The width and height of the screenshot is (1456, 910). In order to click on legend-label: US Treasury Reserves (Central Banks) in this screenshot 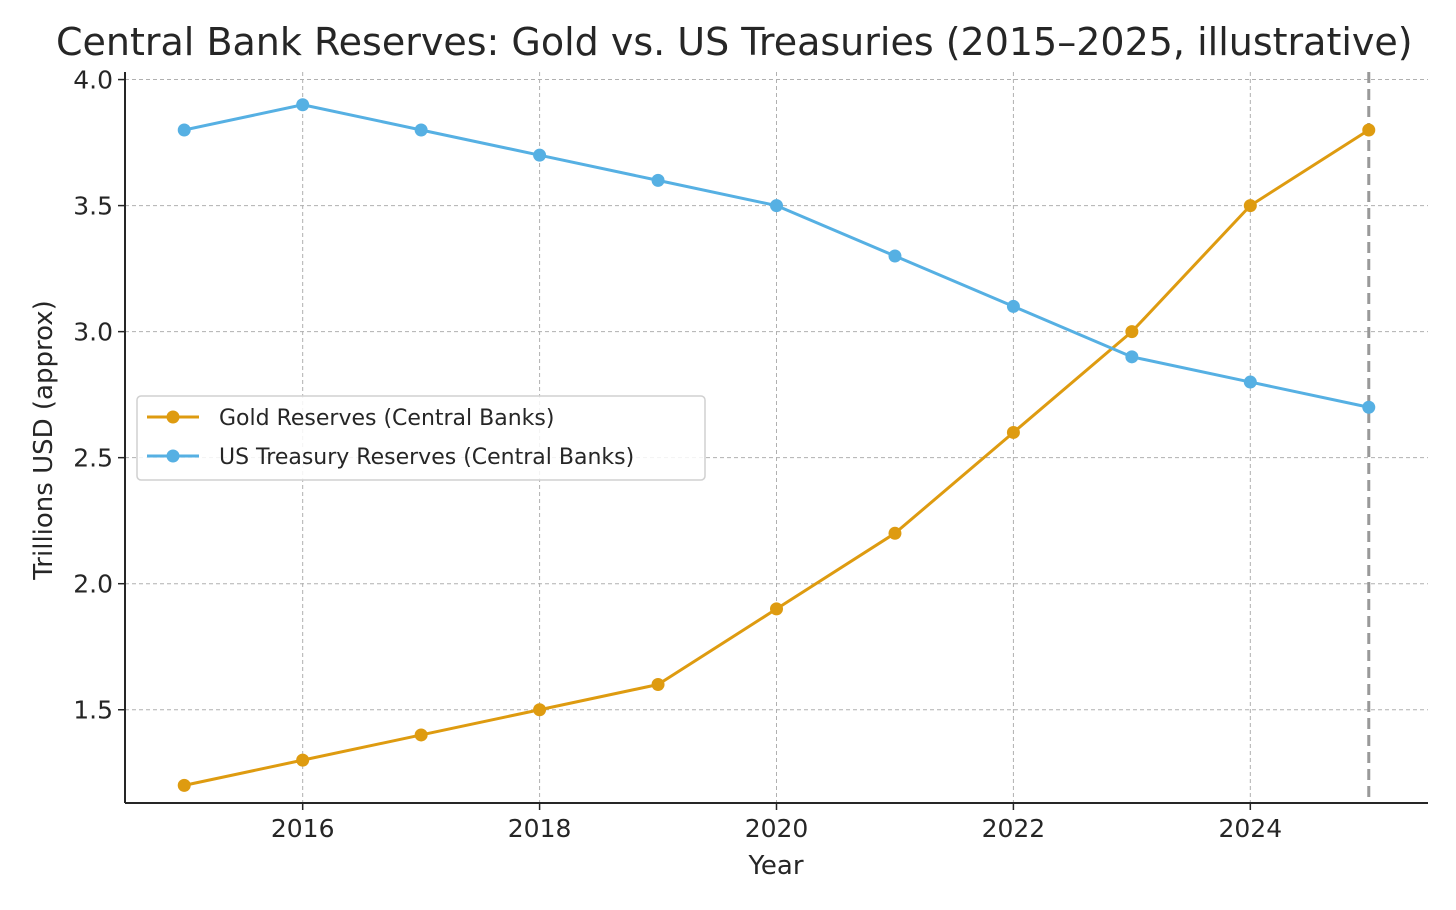, I will do `click(426, 457)`.